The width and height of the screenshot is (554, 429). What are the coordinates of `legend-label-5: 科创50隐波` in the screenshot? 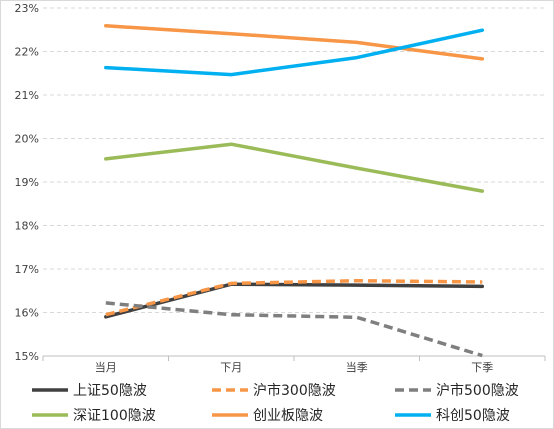 It's located at (473, 416).